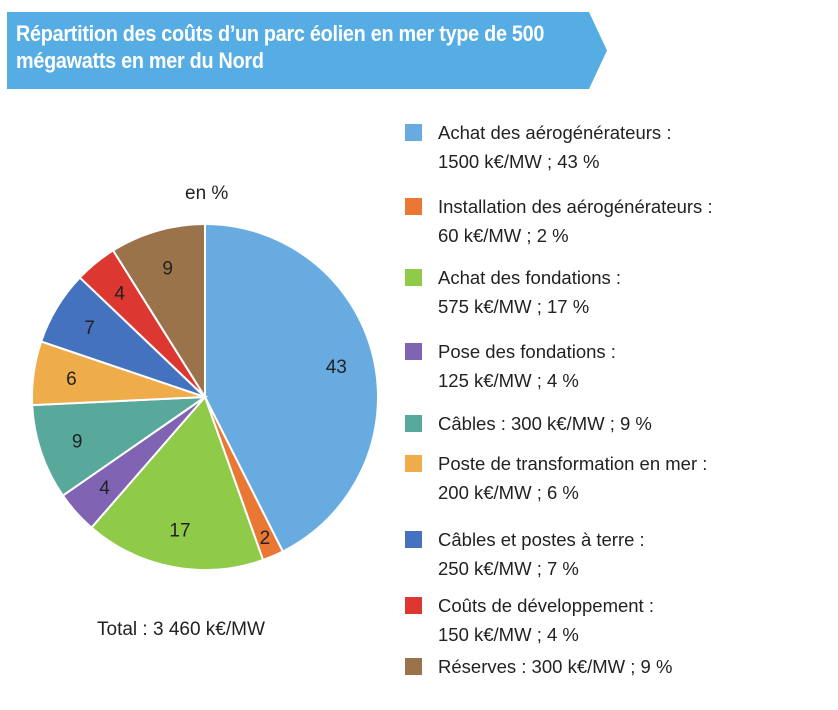  I want to click on legend-text: 200 k€/MW ; 6 %, so click(508, 492).